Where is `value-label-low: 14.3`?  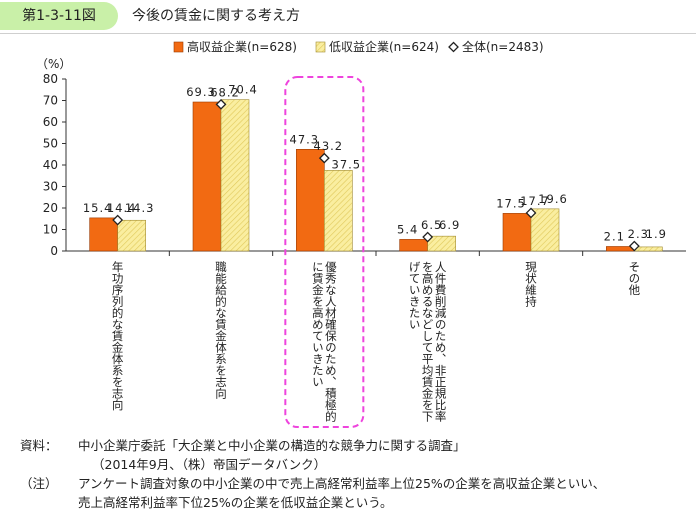
value-label-low: 14.3 is located at coordinates (140, 208).